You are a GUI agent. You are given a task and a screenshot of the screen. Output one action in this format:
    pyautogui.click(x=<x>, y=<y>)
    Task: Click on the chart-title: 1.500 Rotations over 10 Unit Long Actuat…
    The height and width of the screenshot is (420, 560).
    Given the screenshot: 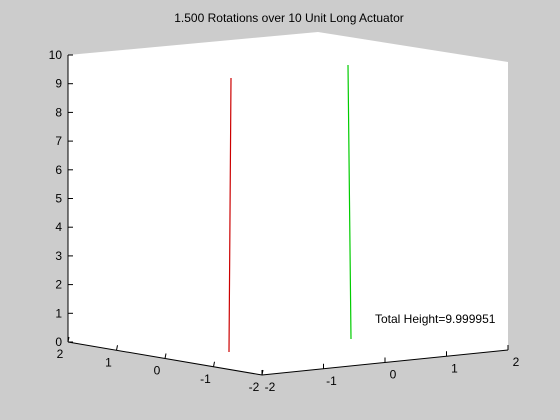 What is the action you would take?
    pyautogui.click(x=288, y=18)
    